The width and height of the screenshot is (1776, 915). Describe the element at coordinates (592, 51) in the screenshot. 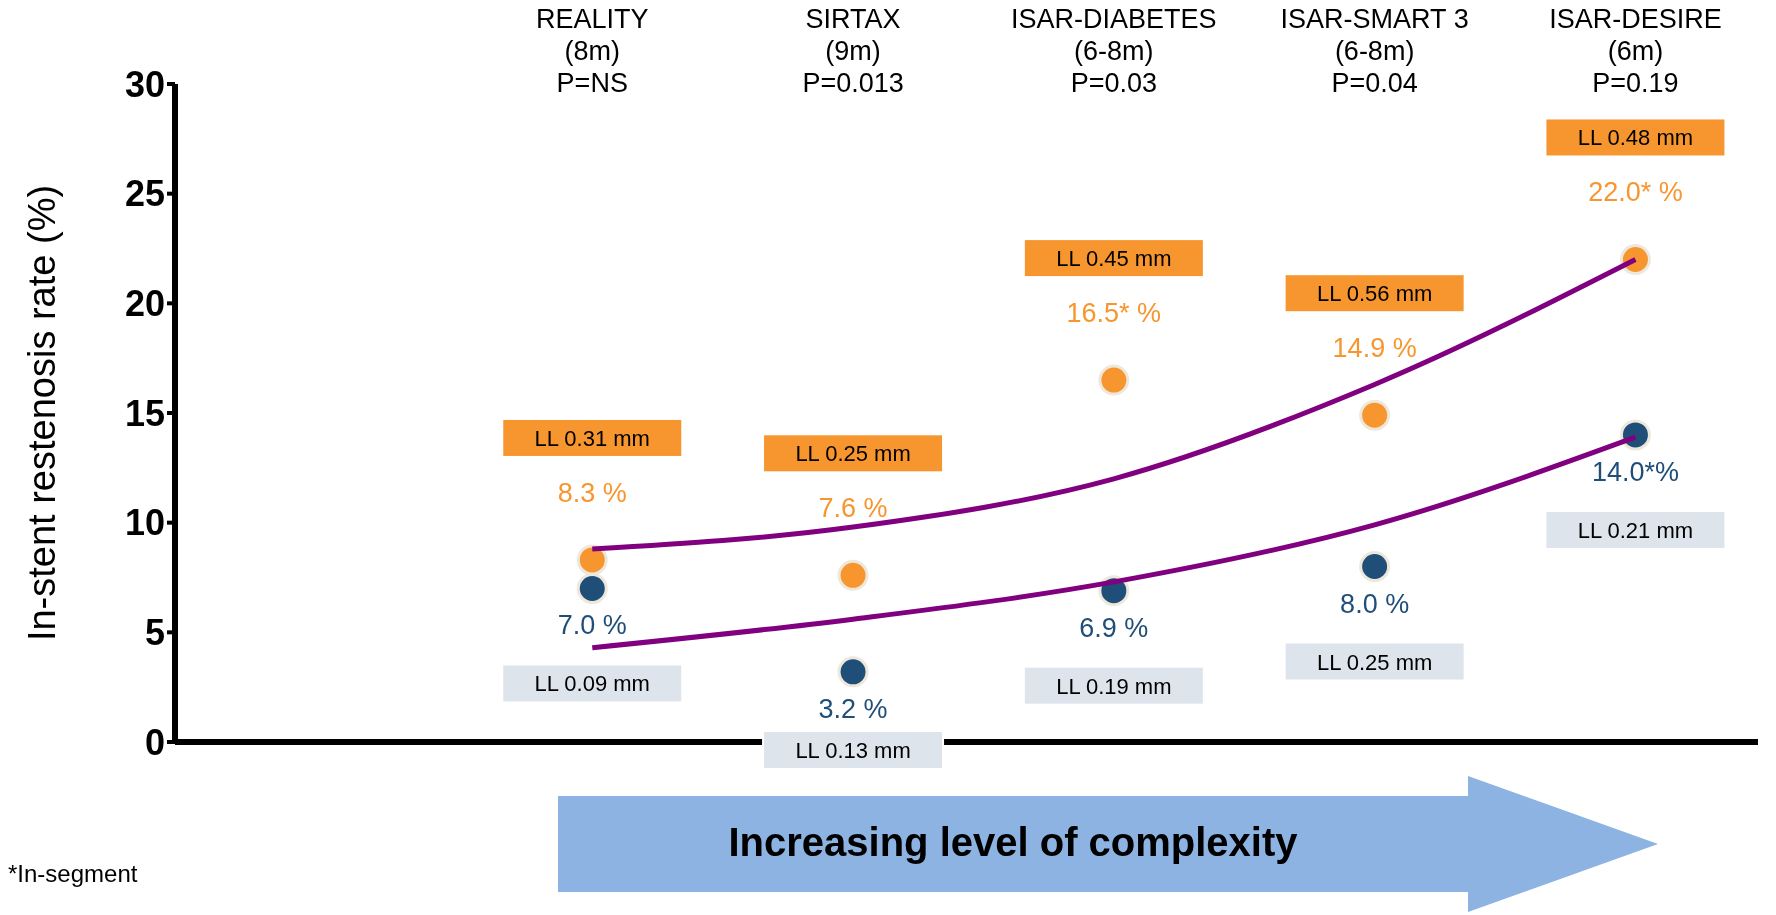

I see `x-tick-label: REALITY (8m) P=NS` at that location.